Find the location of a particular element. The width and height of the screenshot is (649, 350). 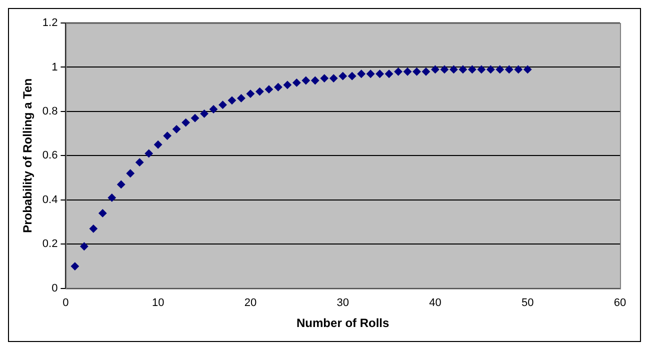

y-tick-label: 0.2 is located at coordinates (50, 244).